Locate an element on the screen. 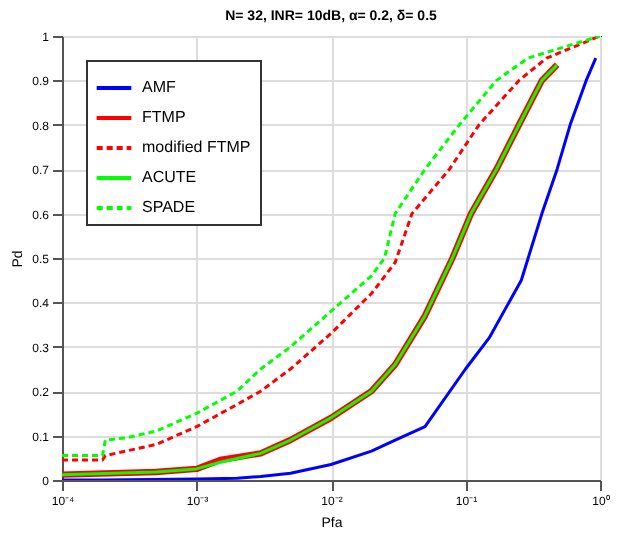  legend-label: FTMP is located at coordinates (164, 117).